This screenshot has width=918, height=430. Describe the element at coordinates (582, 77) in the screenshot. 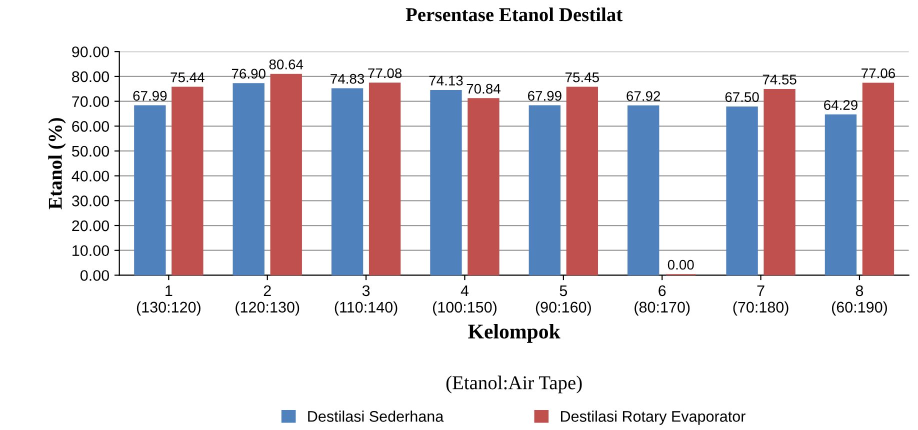

I see `data-label: 75.45` at that location.